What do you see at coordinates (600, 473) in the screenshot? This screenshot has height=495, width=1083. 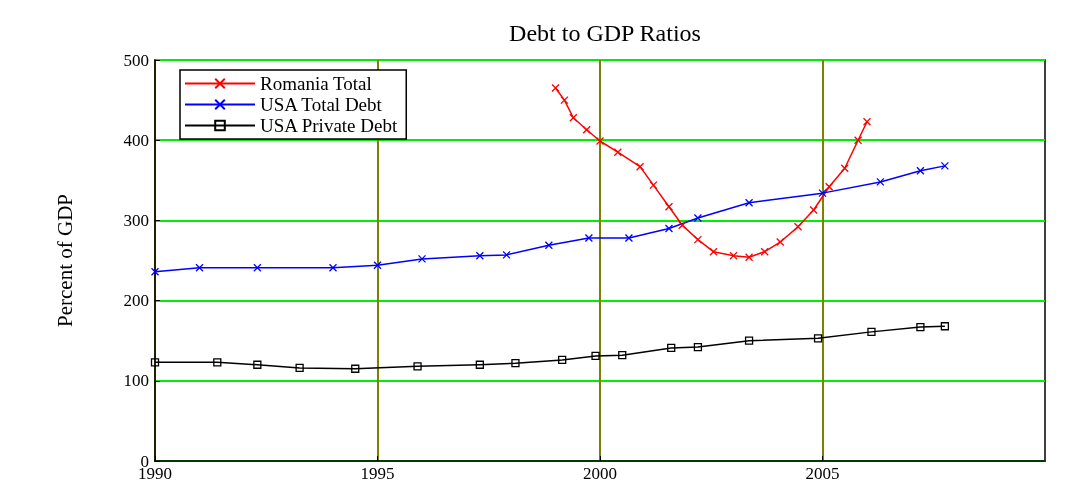 I see `x-tick-label: 2000` at bounding box center [600, 473].